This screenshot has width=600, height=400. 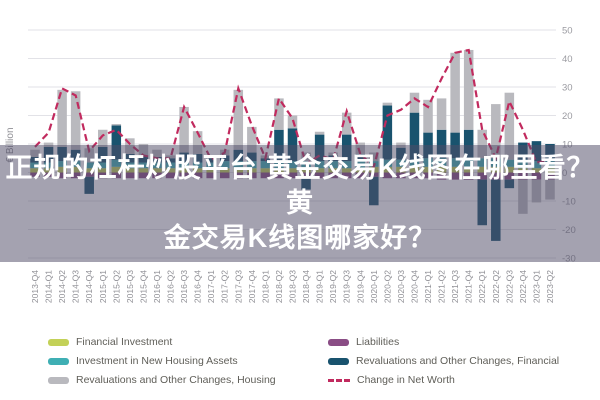 What do you see at coordinates (89, 286) in the screenshot?
I see `x-tick-label: 2014-Q4` at bounding box center [89, 286].